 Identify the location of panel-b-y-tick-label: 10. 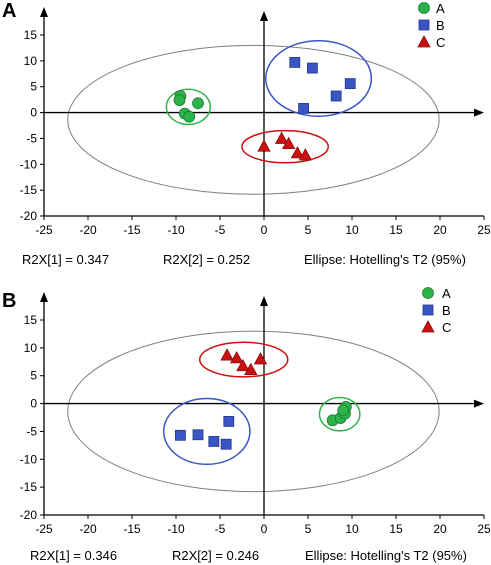
(31, 348).